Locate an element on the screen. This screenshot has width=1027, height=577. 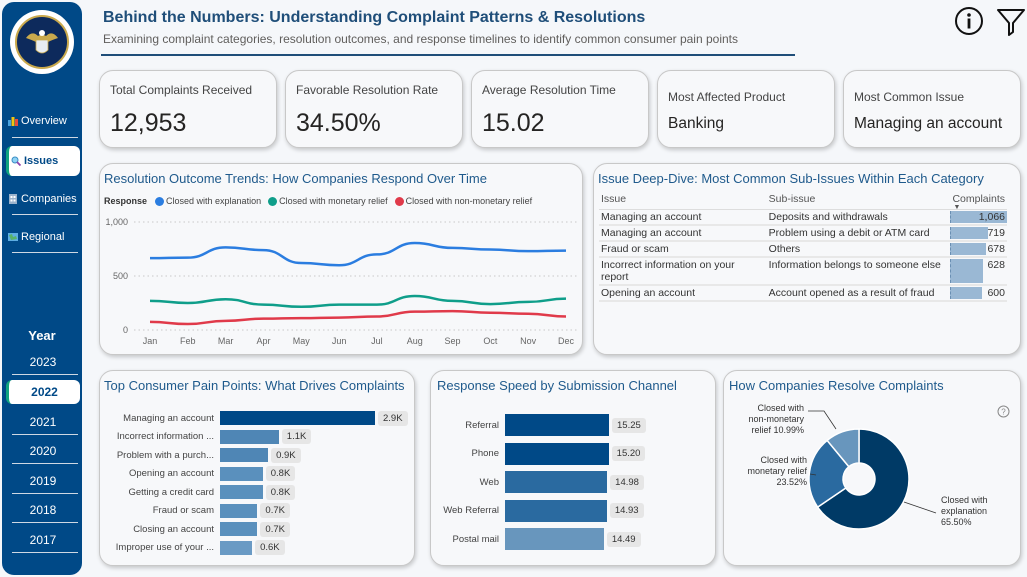
bar-row: Web Referral 14.93 is located at coordinates (537, 510).